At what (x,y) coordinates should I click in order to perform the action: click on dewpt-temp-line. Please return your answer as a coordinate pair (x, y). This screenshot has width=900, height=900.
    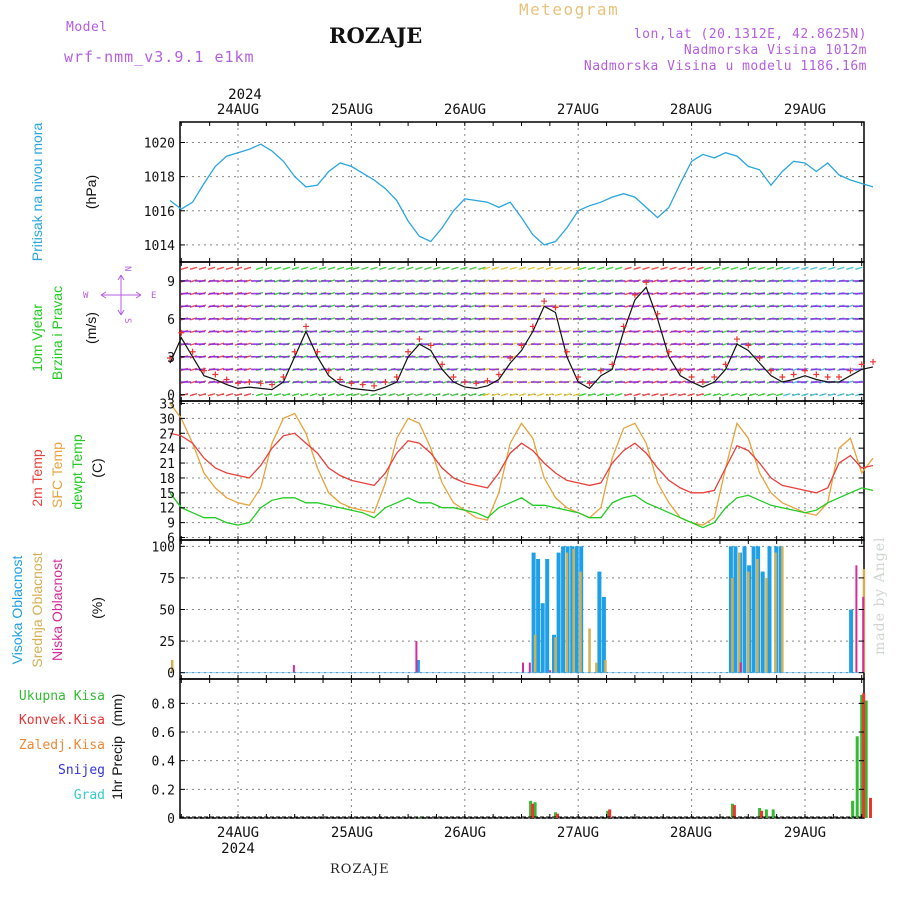
    Looking at the image, I should click on (521, 508).